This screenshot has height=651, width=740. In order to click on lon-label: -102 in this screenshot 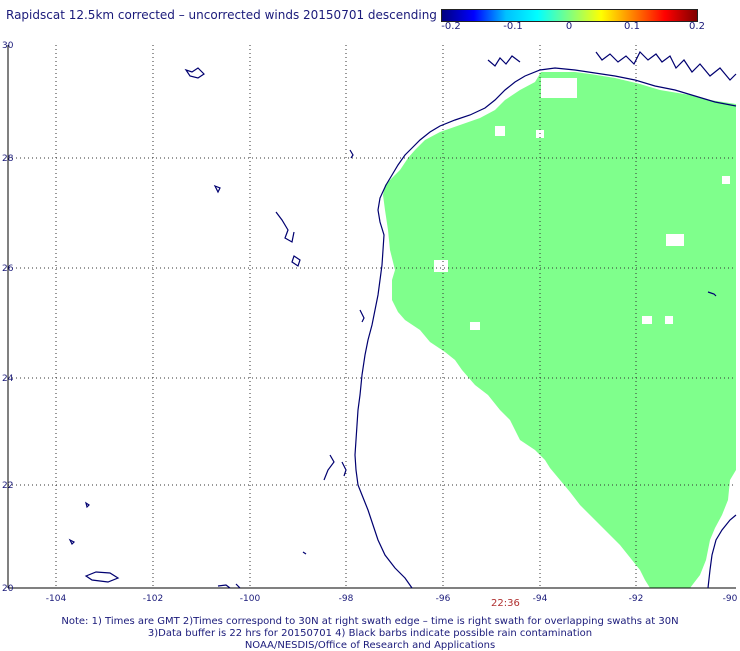, I will do `click(153, 599)`.